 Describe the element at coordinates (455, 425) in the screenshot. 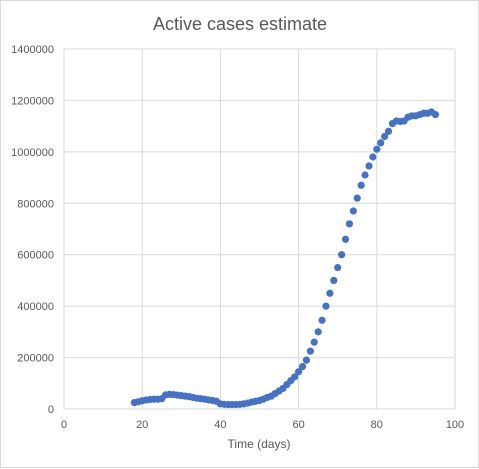

I see `x-tick-label: 100` at that location.